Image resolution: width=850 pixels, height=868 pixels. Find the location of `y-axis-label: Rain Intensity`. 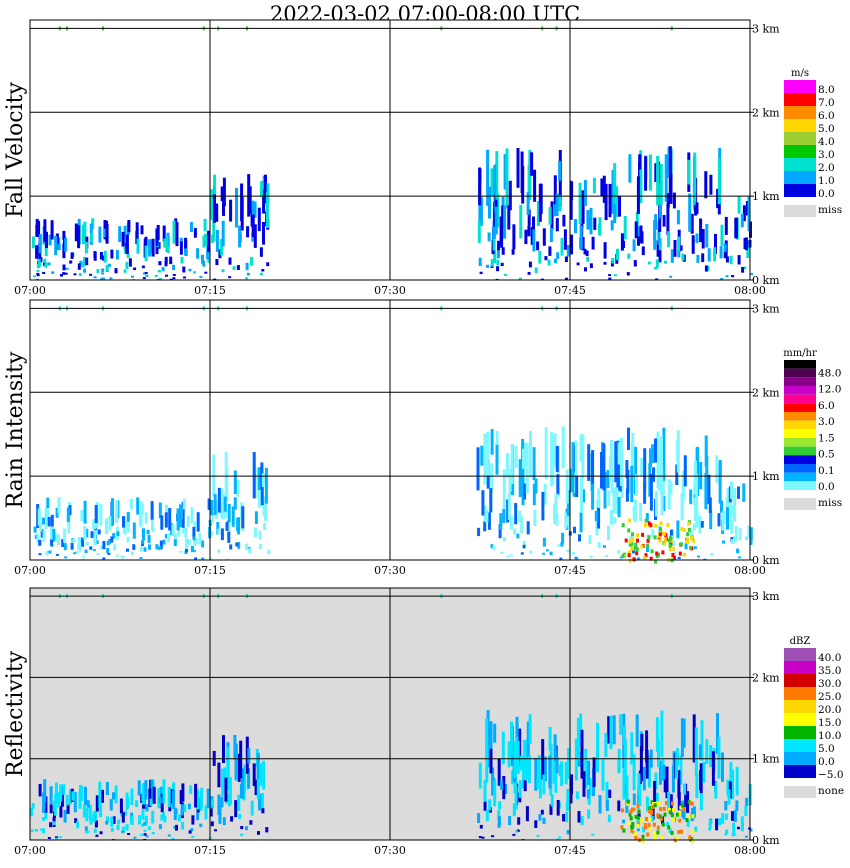

y-axis-label: Rain Intensity is located at coordinates (15, 429).